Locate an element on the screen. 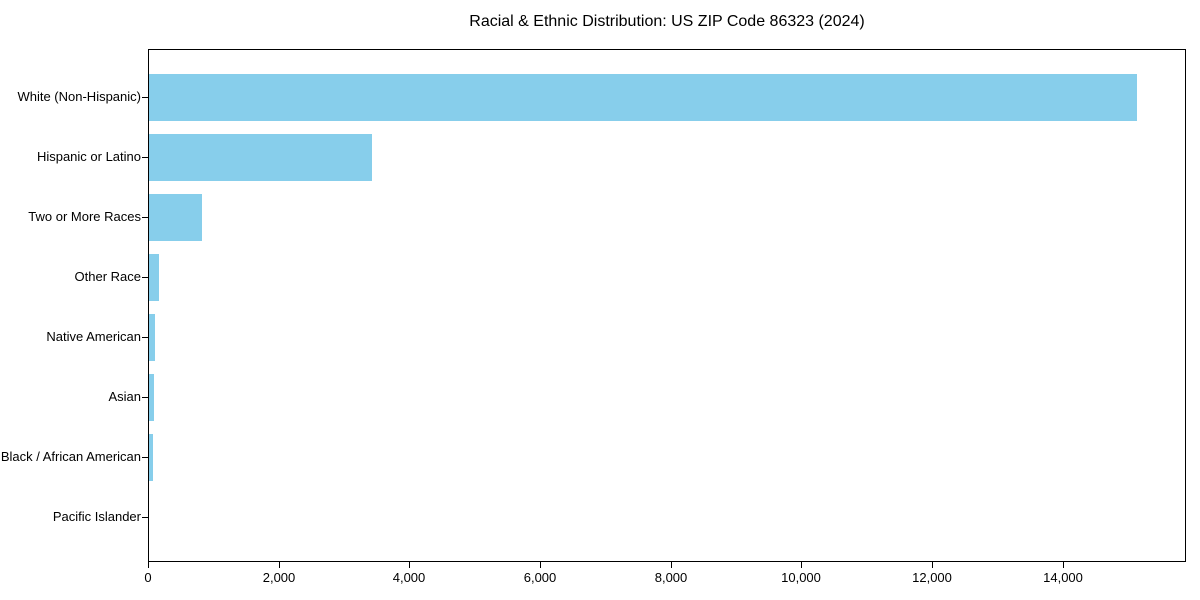 This screenshot has width=1200, height=600. y-axis-label: Hispanic or Latino is located at coordinates (88, 156).